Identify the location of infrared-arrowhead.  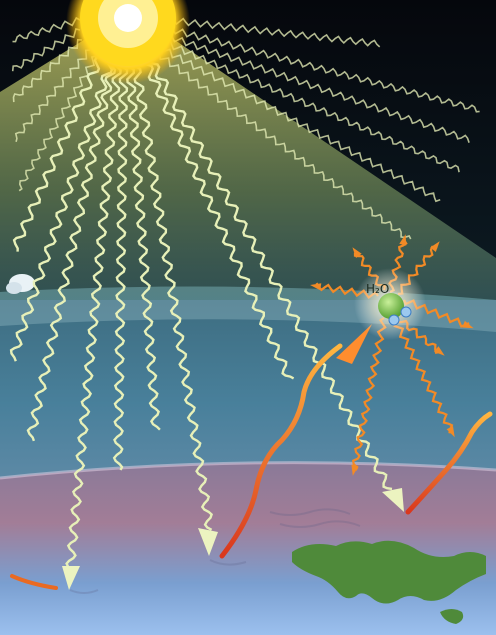
(354, 344).